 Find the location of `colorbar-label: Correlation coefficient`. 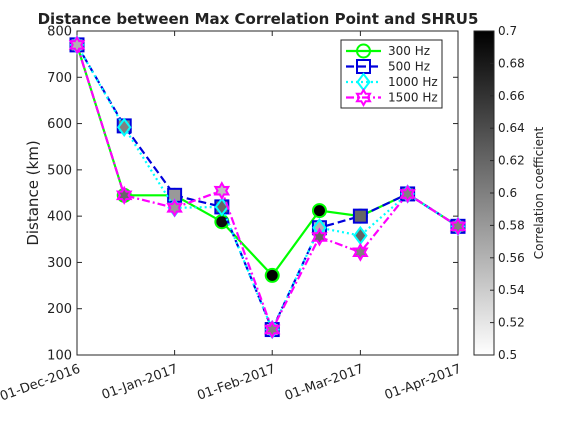

colorbar-label: Correlation coefficient is located at coordinates (539, 192).